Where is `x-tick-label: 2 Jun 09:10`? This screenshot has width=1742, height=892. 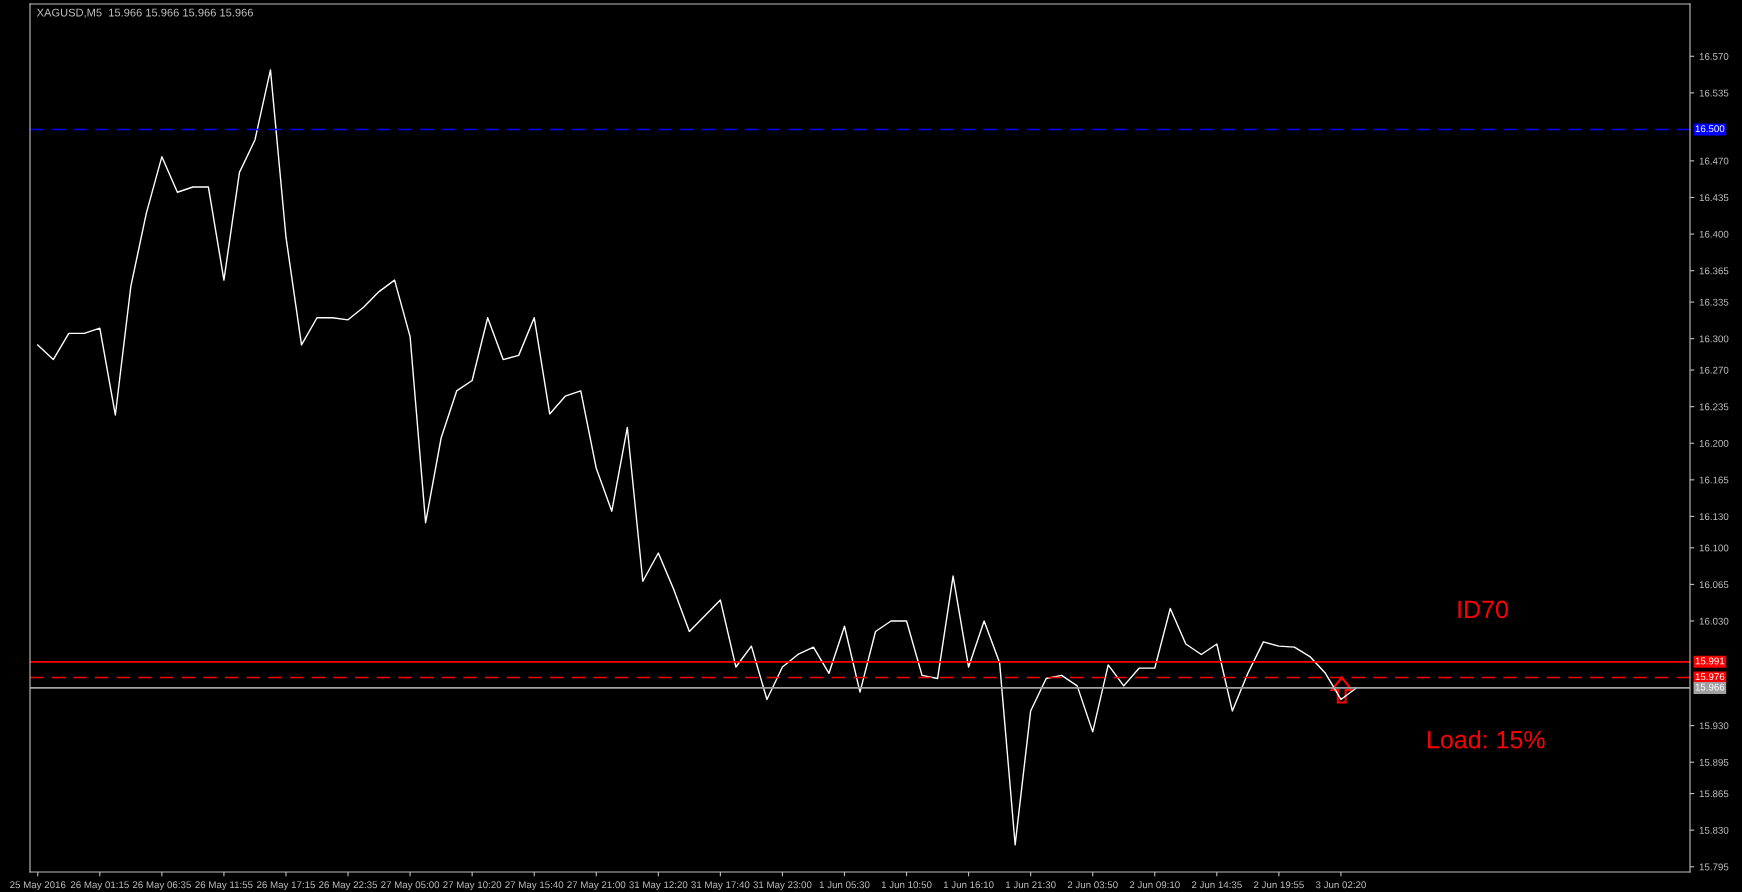
x-tick-label: 2 Jun 09:10 is located at coordinates (1154, 885).